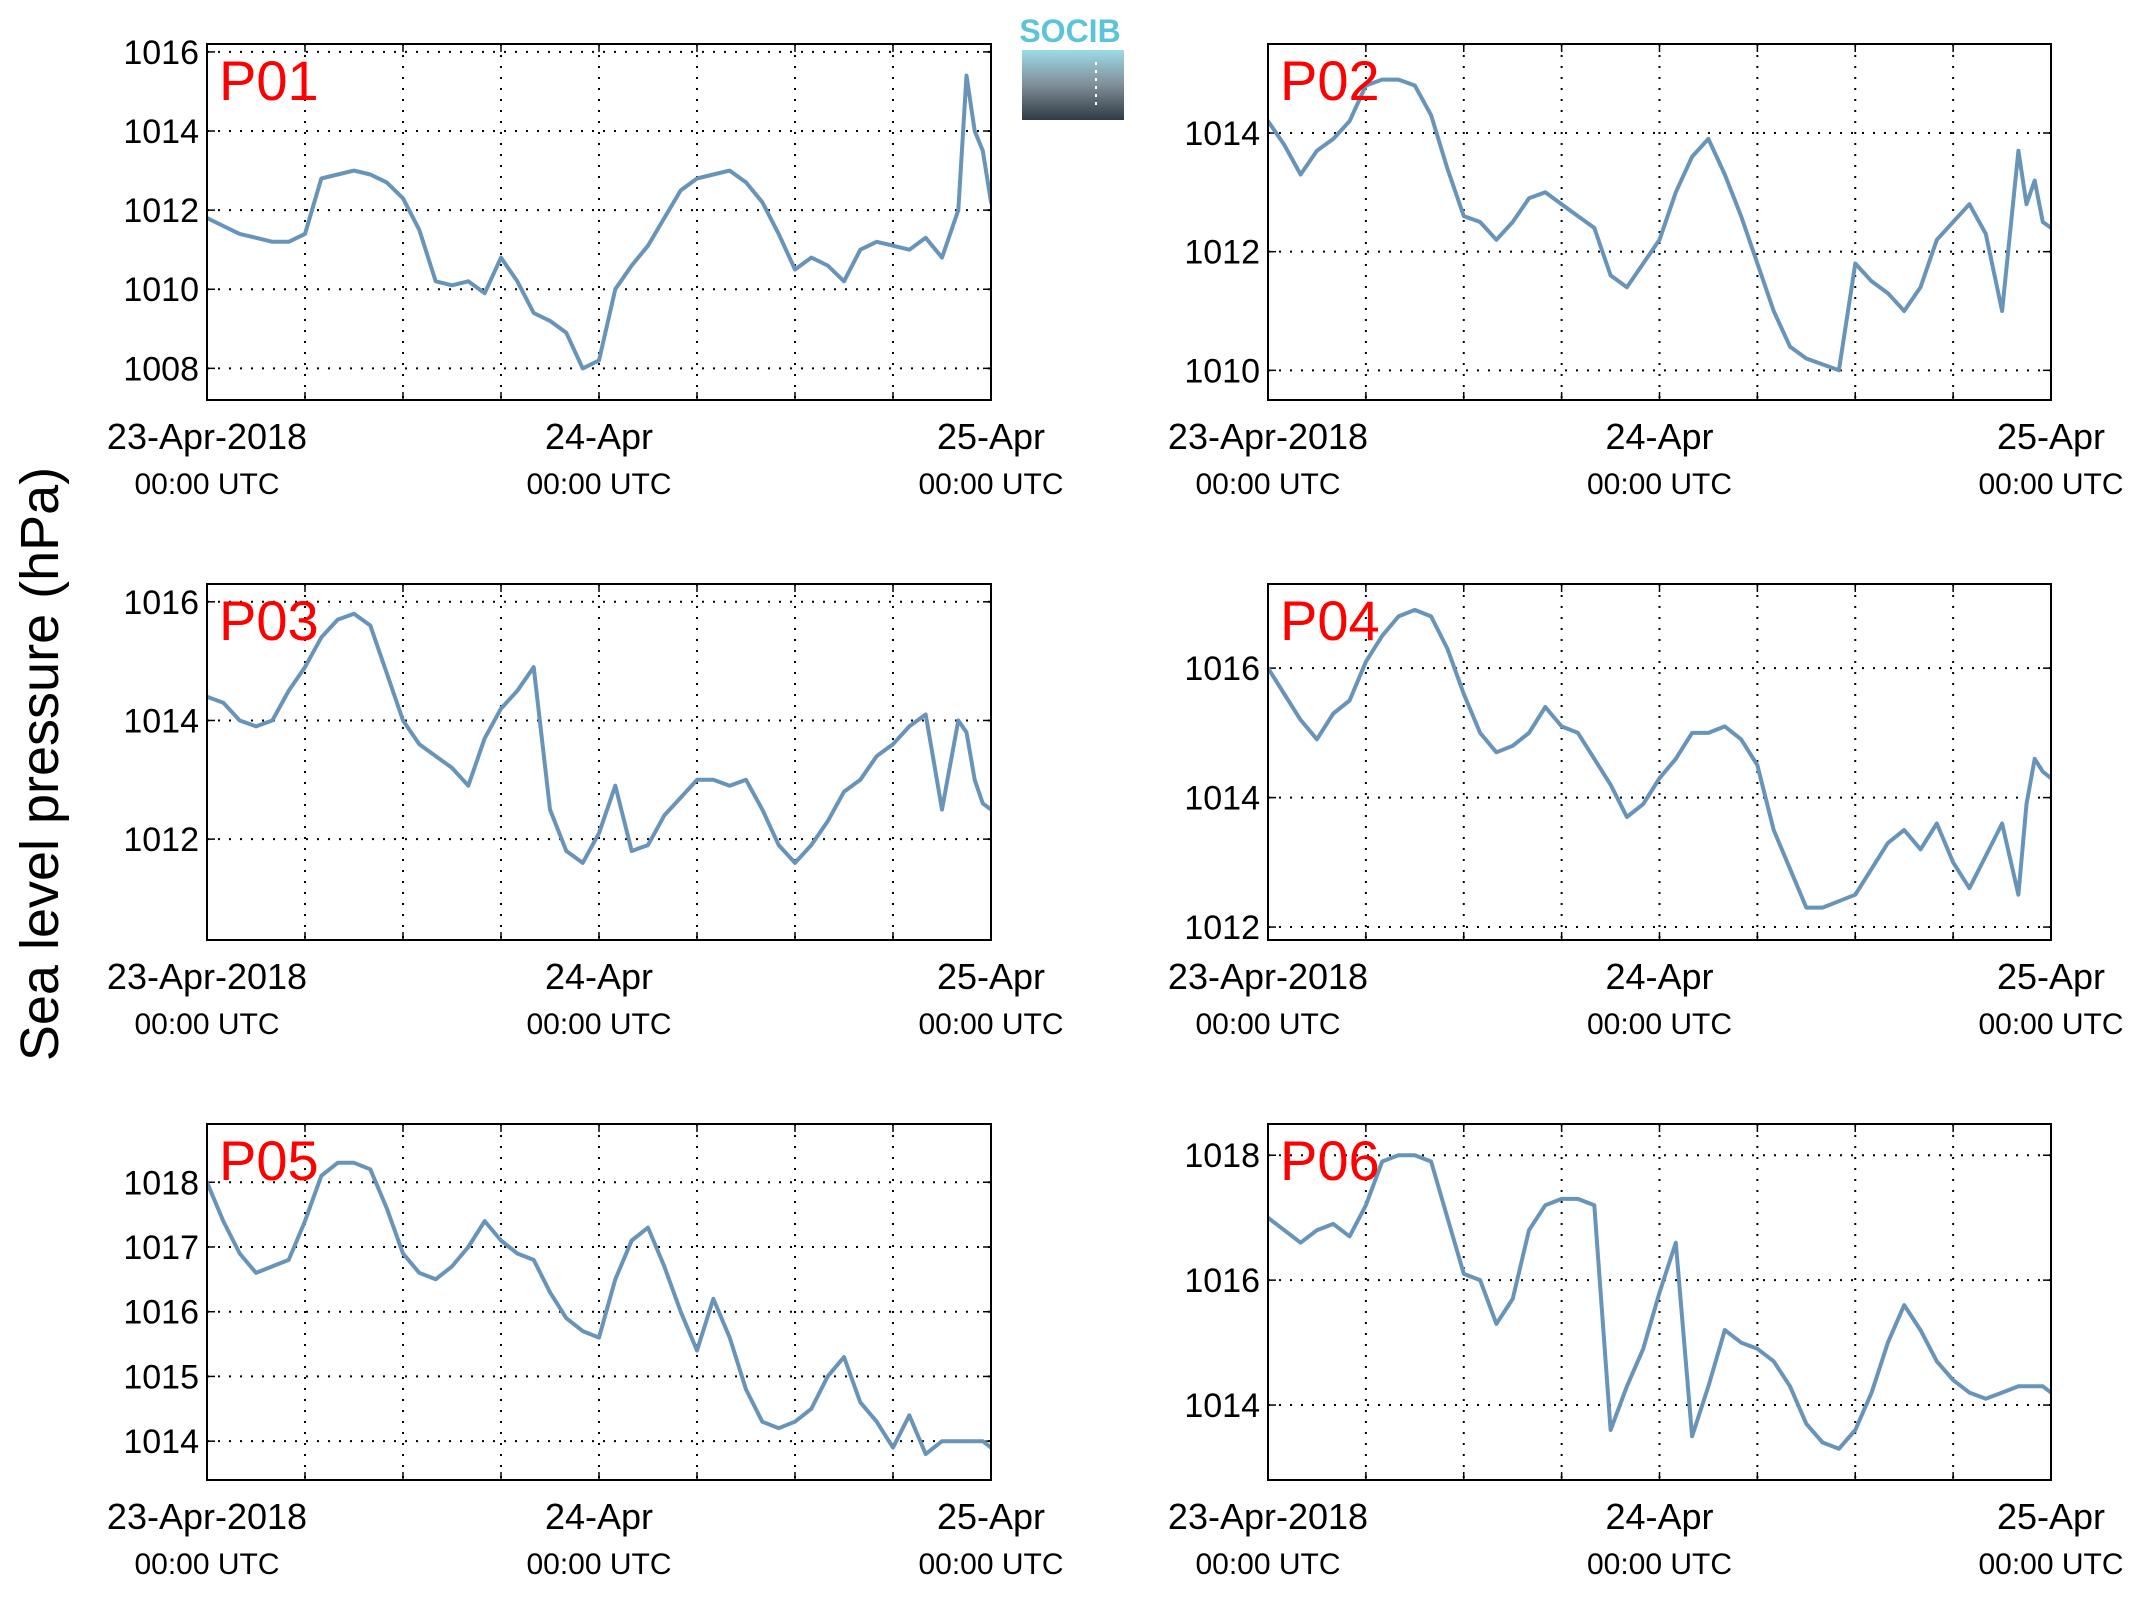  What do you see at coordinates (599, 1308) in the screenshot?
I see `series-line-p05` at bounding box center [599, 1308].